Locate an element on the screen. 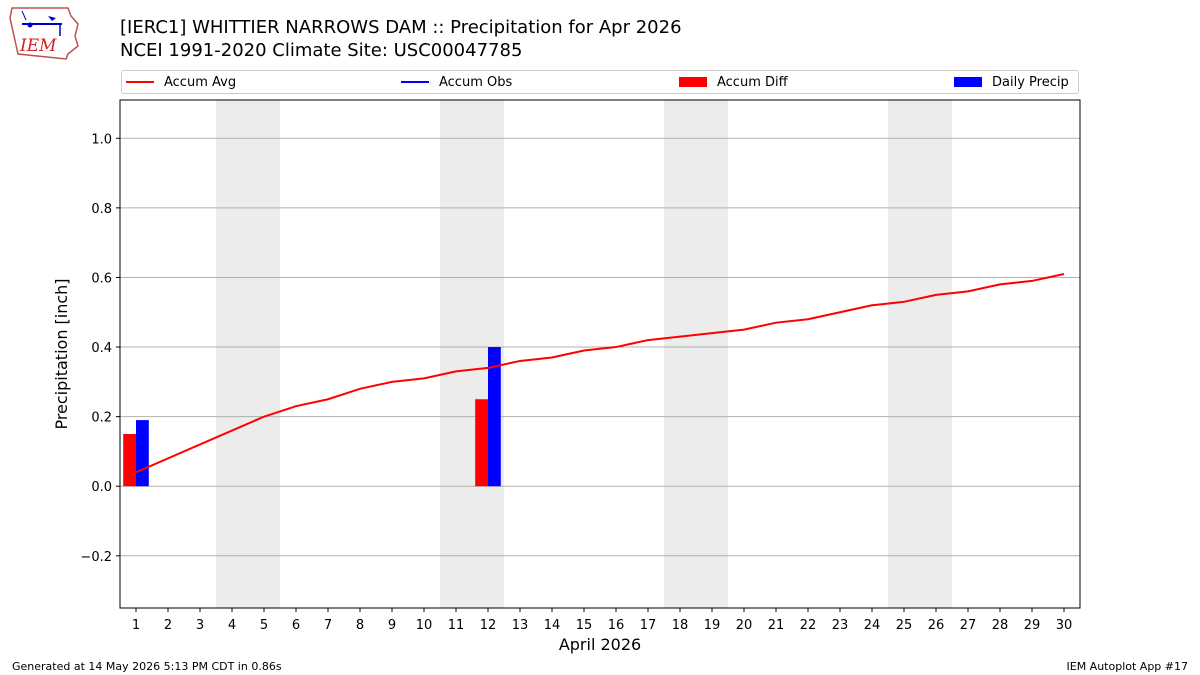 This screenshot has width=1200, height=675. x-tick-label: 1 is located at coordinates (136, 625).